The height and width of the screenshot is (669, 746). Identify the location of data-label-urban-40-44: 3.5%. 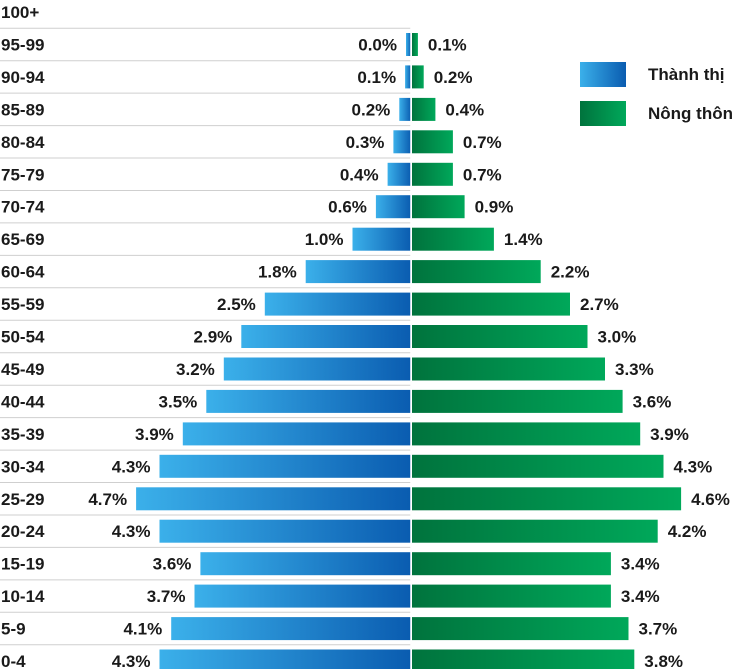
(178, 401).